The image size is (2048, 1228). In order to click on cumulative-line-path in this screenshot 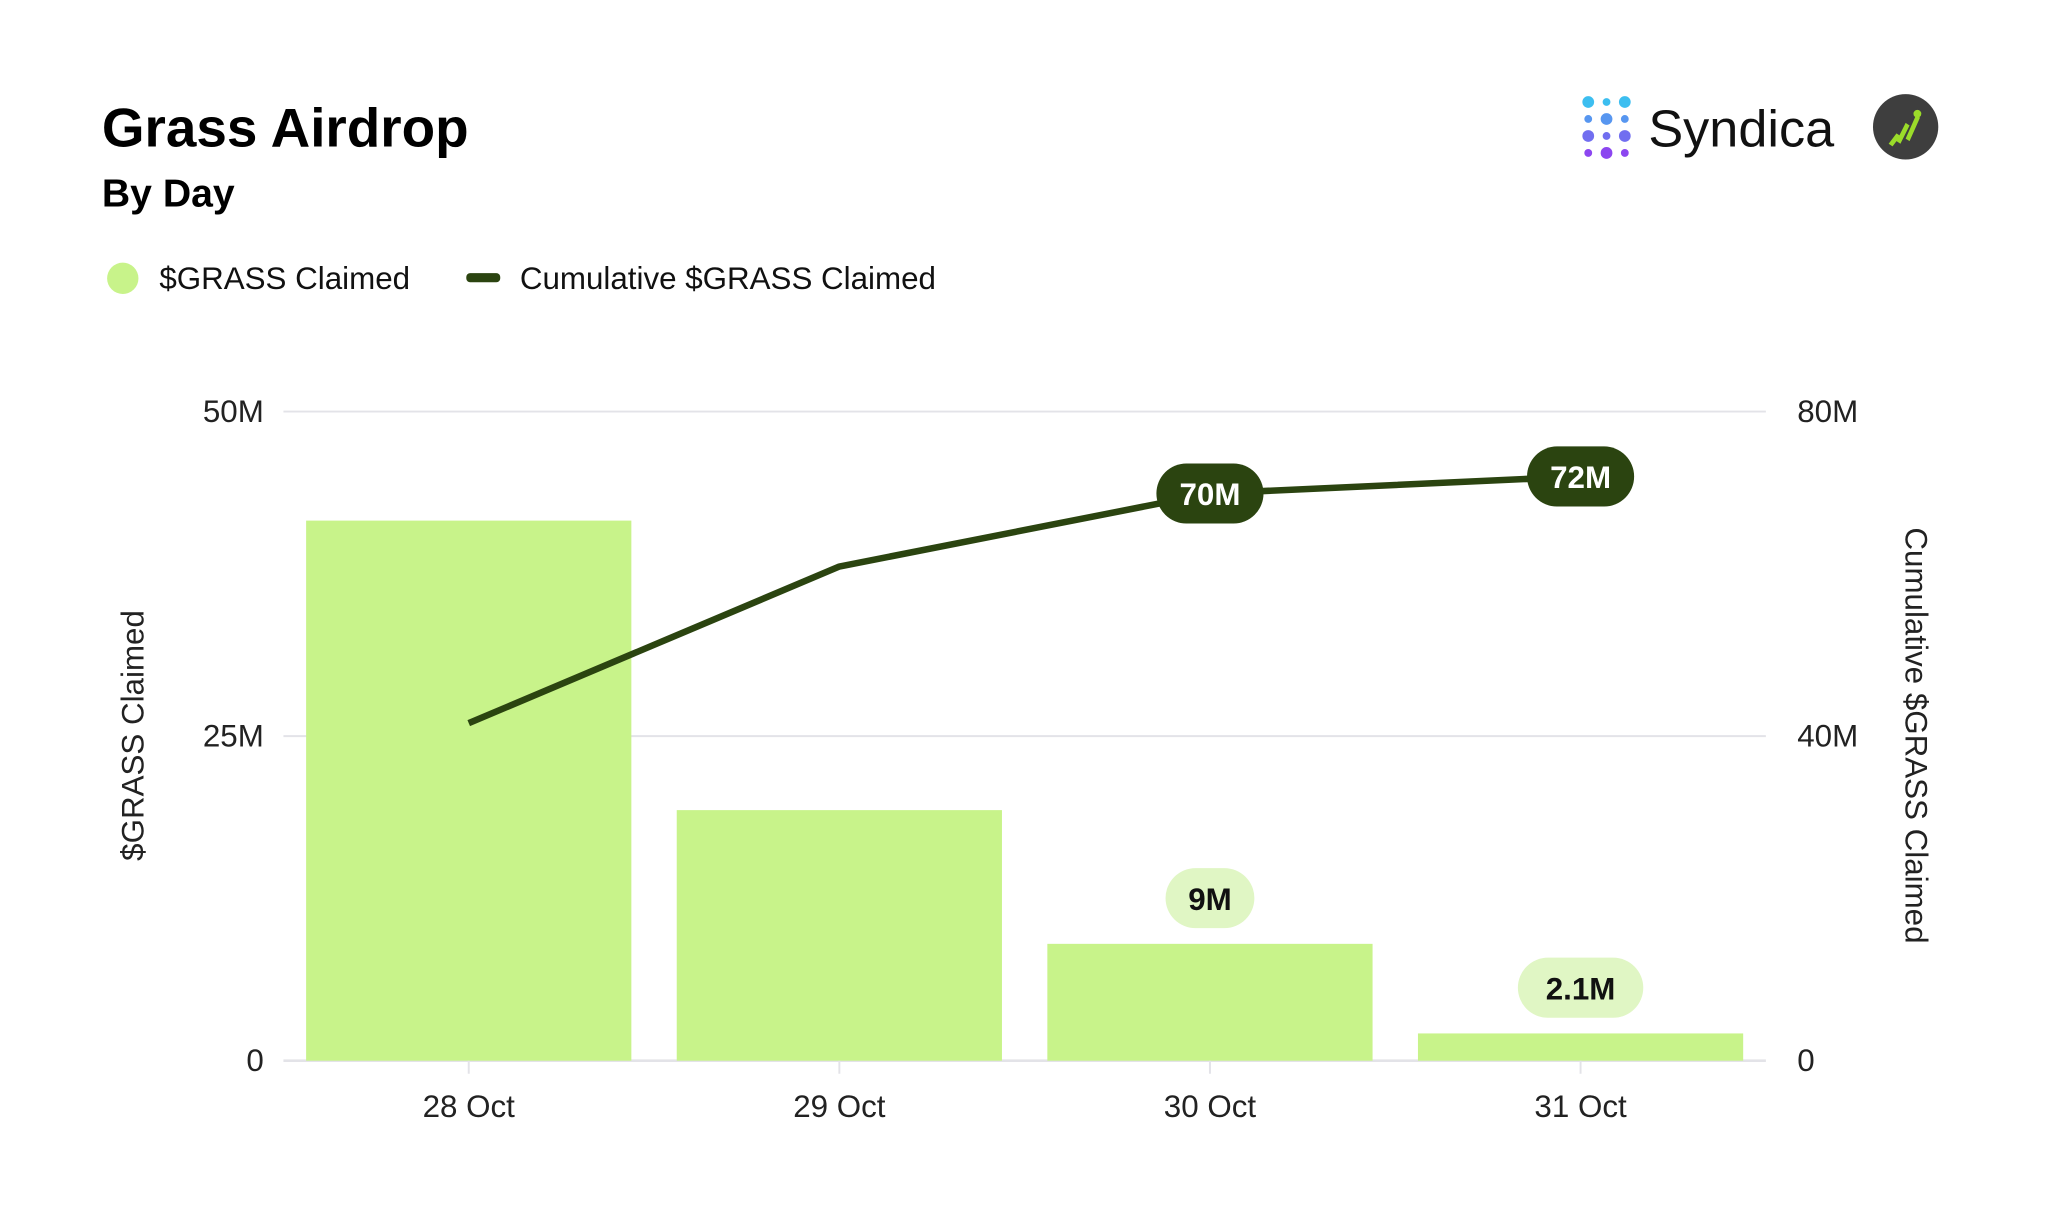, I will do `click(1024, 600)`.